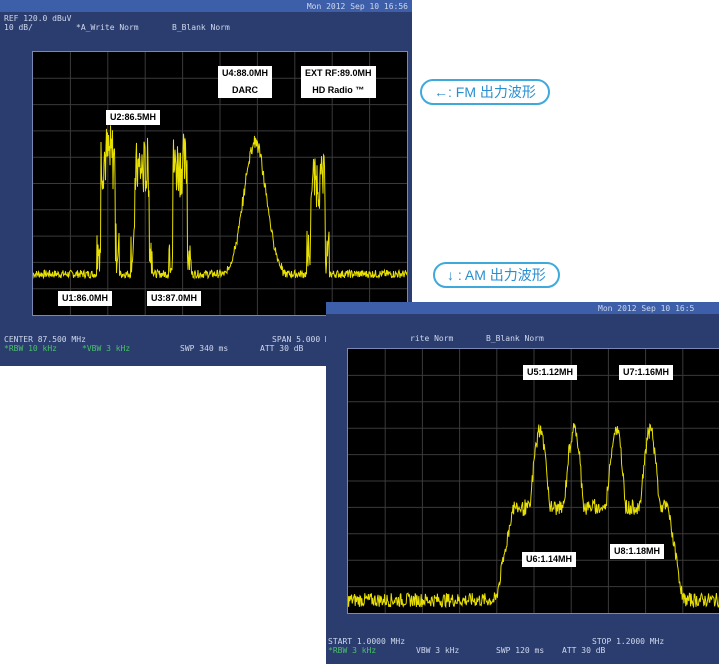  Describe the element at coordinates (338, 73) in the screenshot. I see `marker-ext-freq: EXT RF:89.0MH` at that location.